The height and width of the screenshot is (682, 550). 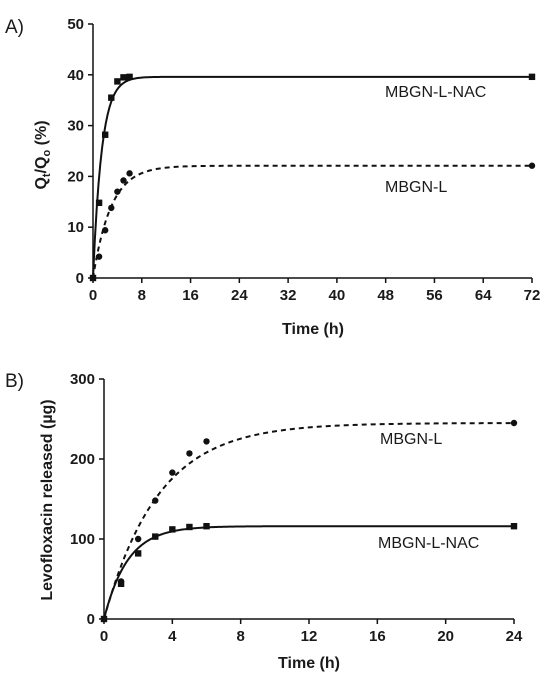 I want to click on panel-a-x-axis-label: Time (h), so click(x=313, y=329).